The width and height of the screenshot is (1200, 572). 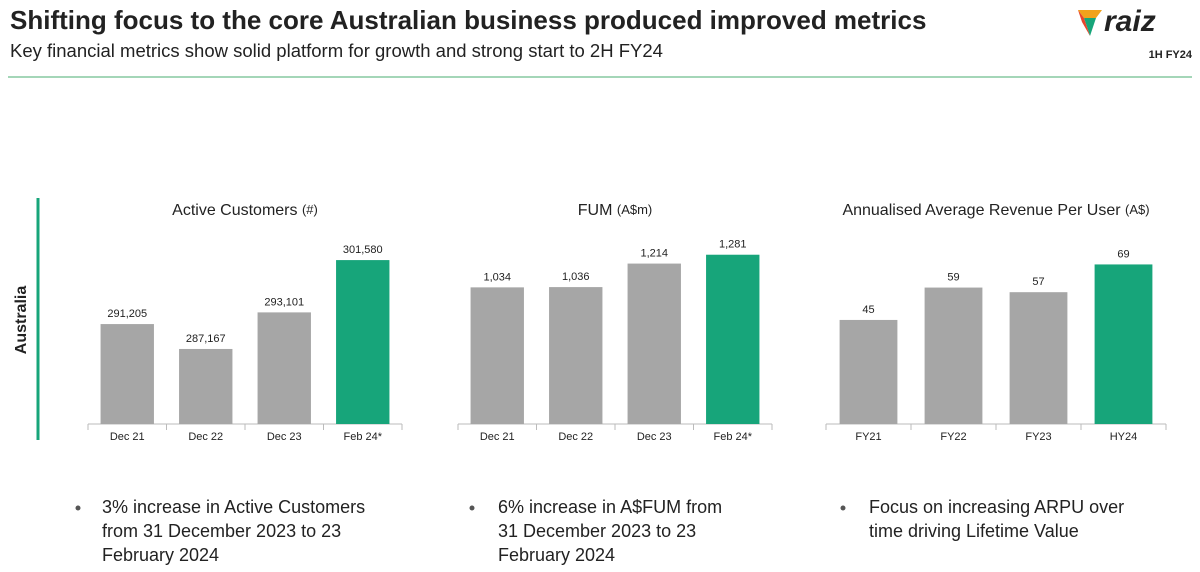 I want to click on value-label: 57, so click(x=1038, y=282).